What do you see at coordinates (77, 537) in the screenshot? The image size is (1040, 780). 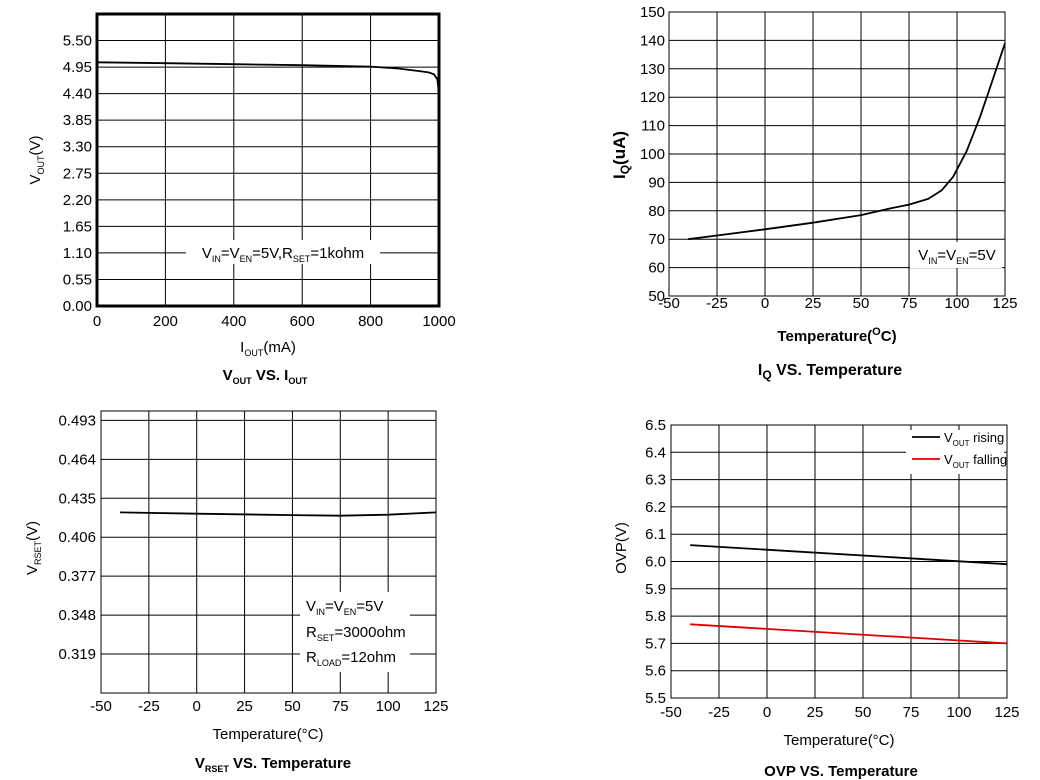 I see `y-tick-label: 0.406` at bounding box center [77, 537].